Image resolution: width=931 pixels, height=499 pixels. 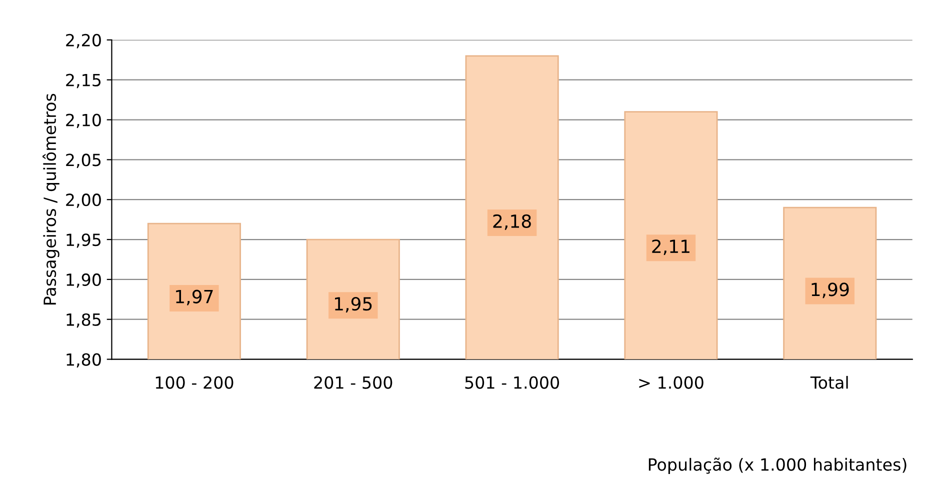 What do you see at coordinates (83, 161) in the screenshot?
I see `y-tick-label: 2,05` at bounding box center [83, 161].